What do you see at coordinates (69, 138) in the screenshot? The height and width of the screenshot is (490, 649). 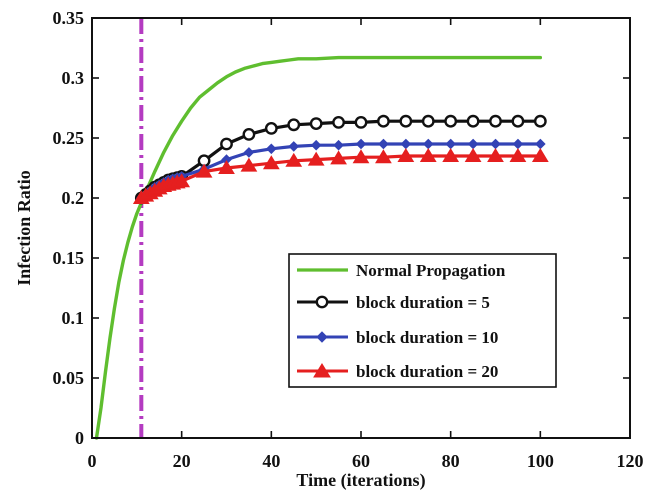 I see `y-tick-label: 0.25` at bounding box center [69, 138].